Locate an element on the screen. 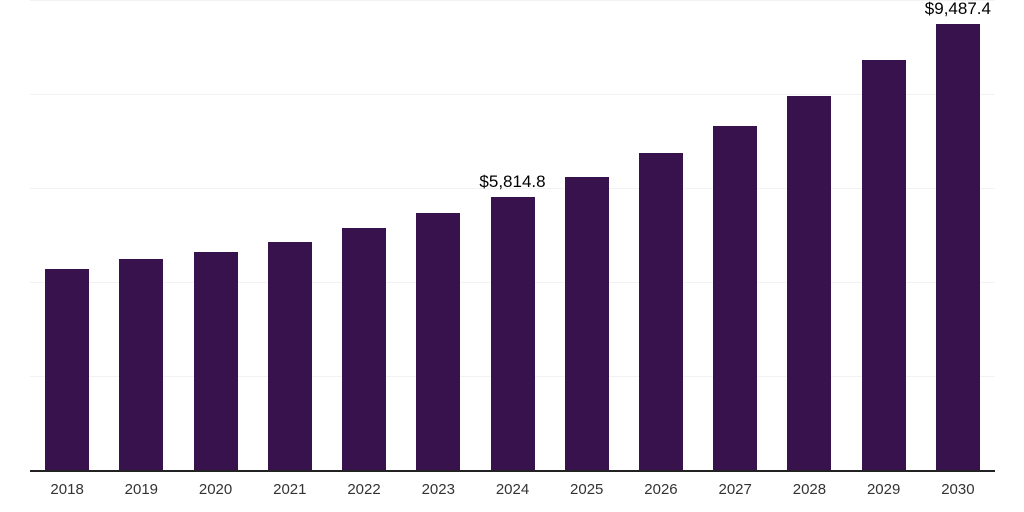  bar-2023 is located at coordinates (438, 341).